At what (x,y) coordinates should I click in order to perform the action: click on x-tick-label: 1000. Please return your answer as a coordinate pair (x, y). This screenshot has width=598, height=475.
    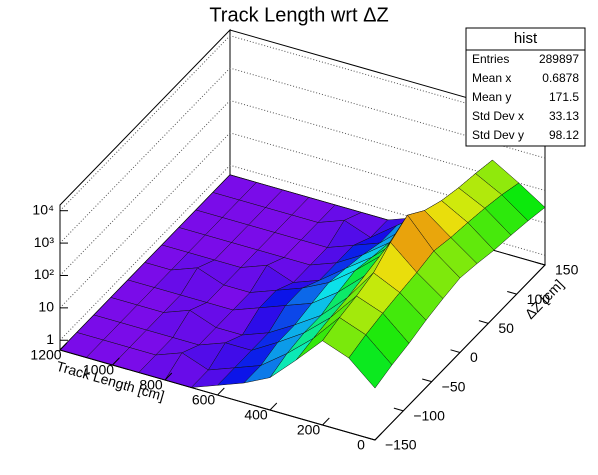
    Looking at the image, I should click on (98, 370).